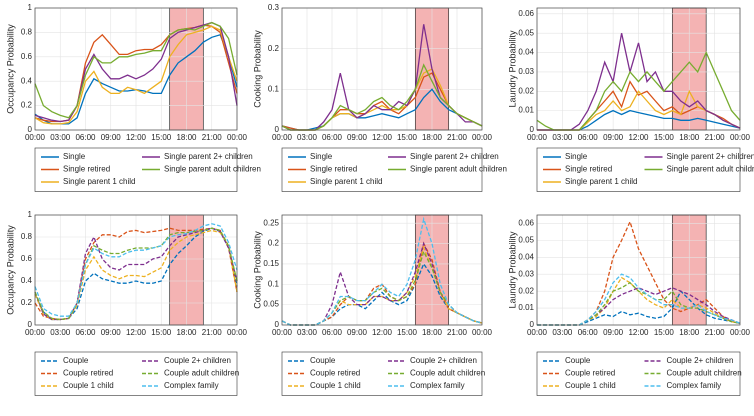 The width and height of the screenshot is (754, 416). I want to click on y-tick-label: 0.3, so click(274, 7).